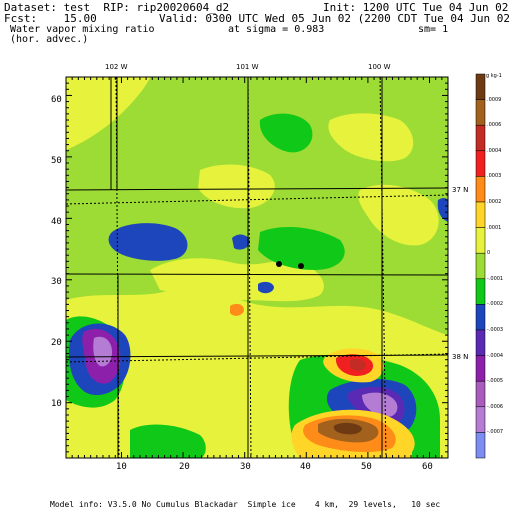  What do you see at coordinates (56, 282) in the screenshot?
I see `y-tick-label: 30` at bounding box center [56, 282].